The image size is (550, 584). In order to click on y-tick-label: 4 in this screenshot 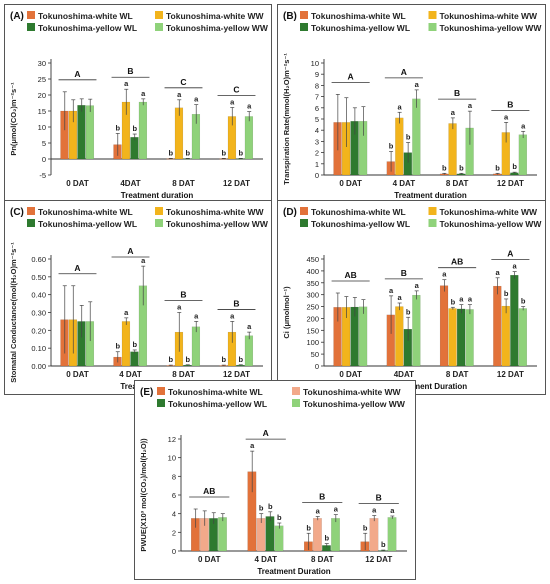, I will do `click(317, 130)`.